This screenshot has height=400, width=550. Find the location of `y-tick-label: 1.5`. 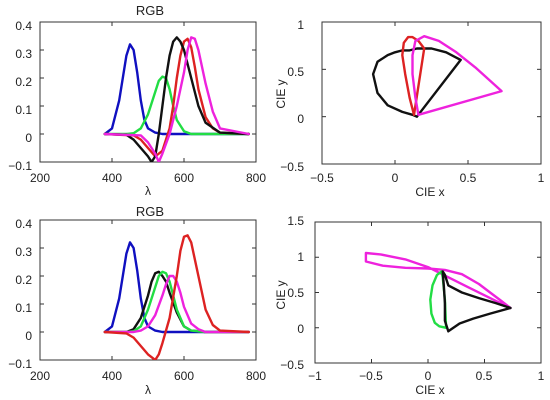

y-tick-label: 1.5 is located at coordinates (295, 221).